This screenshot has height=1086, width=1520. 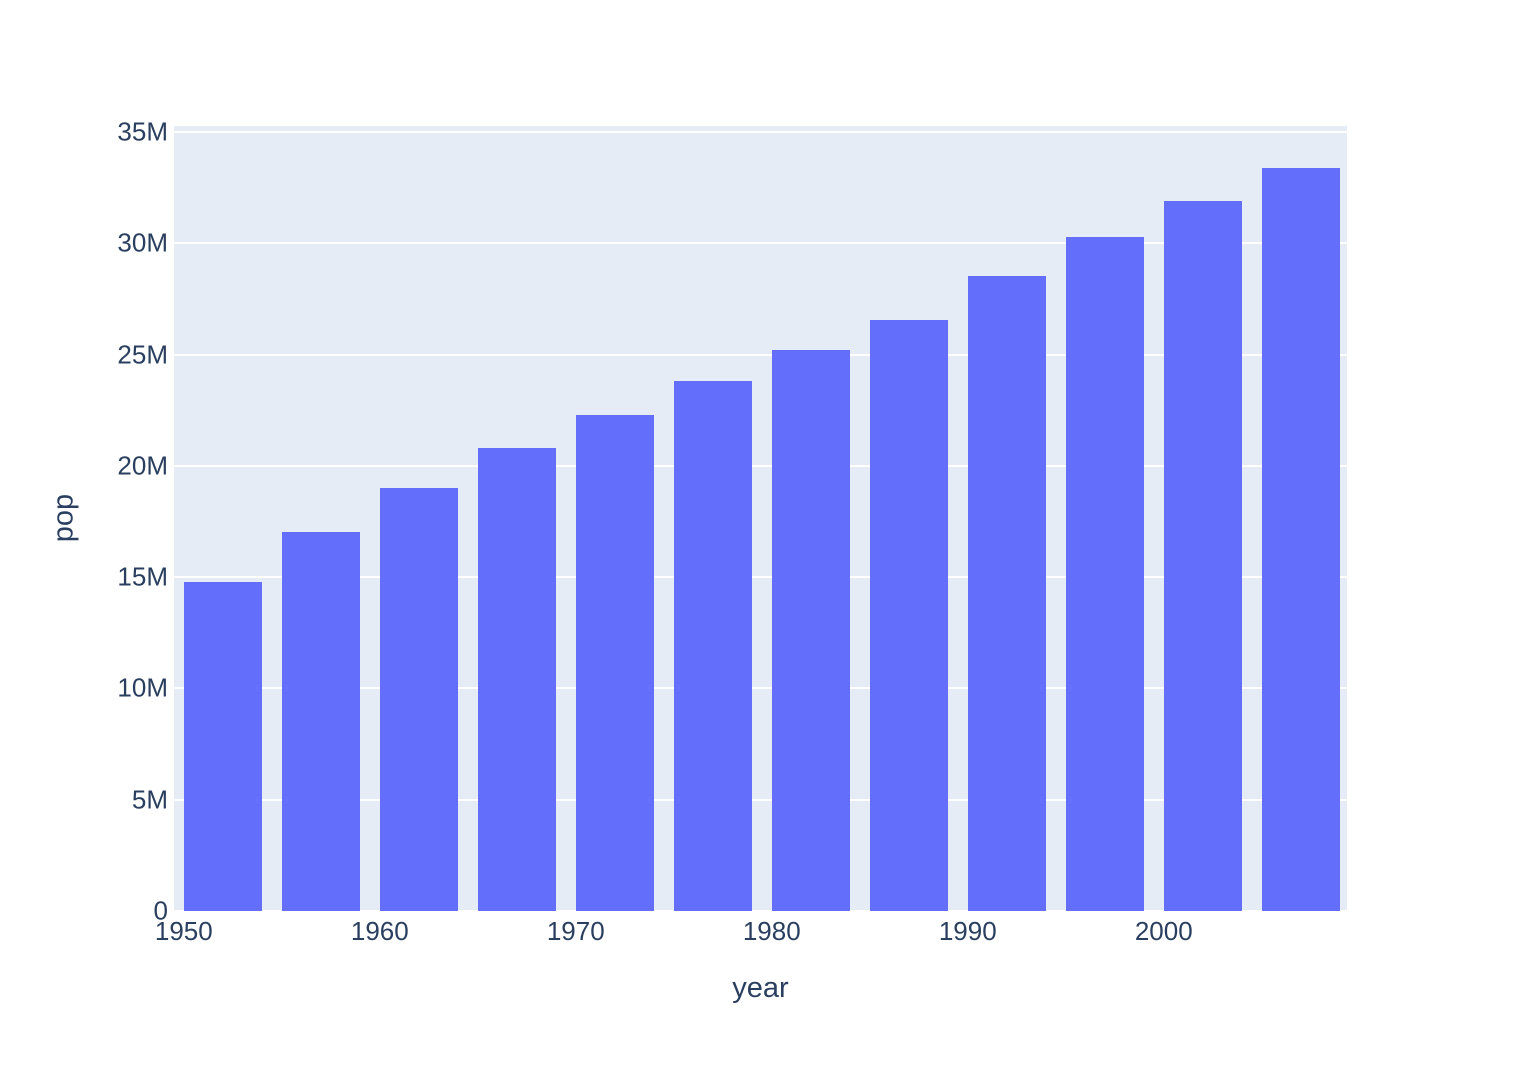 What do you see at coordinates (760, 577) in the screenshot?
I see `gridline-15M` at bounding box center [760, 577].